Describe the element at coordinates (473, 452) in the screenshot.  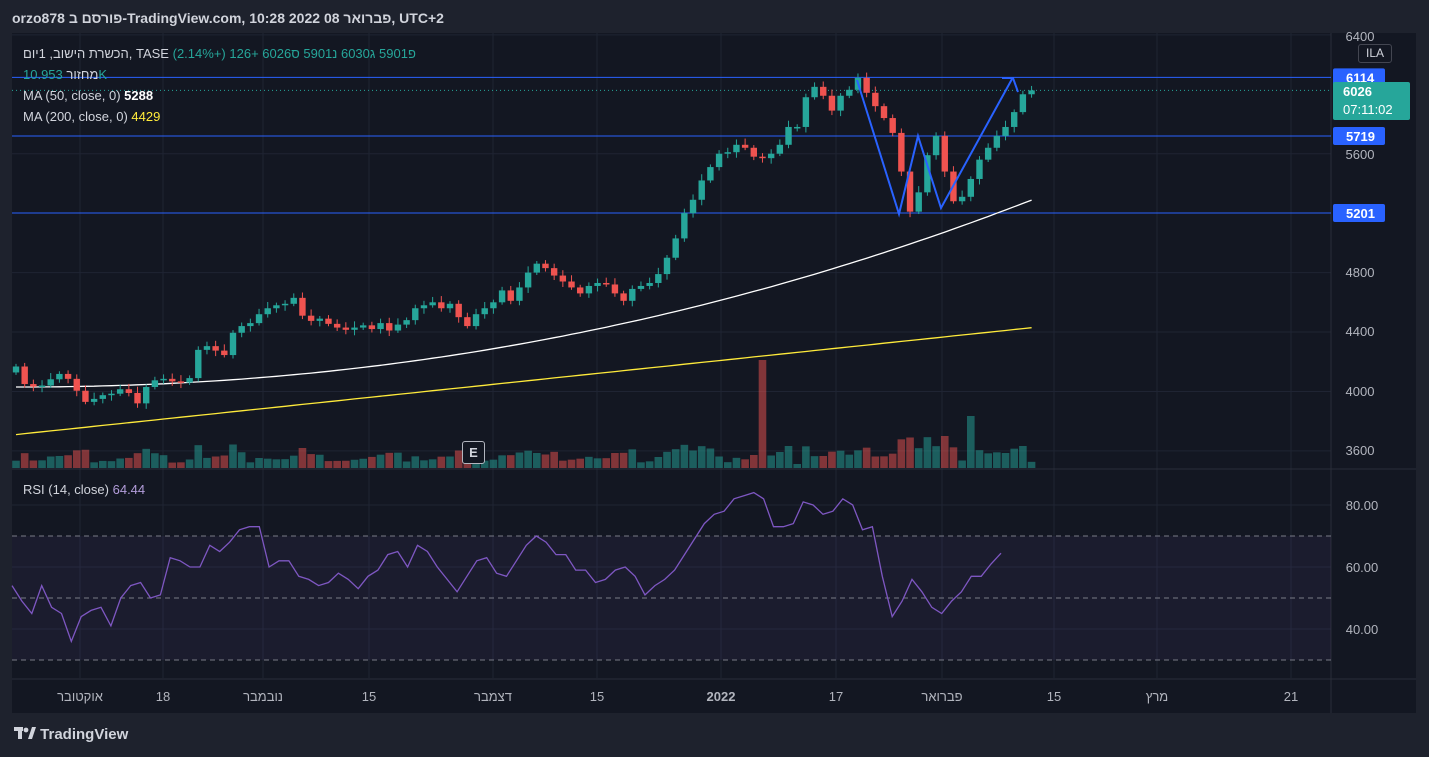
I see `earnings-icon: E` at that location.